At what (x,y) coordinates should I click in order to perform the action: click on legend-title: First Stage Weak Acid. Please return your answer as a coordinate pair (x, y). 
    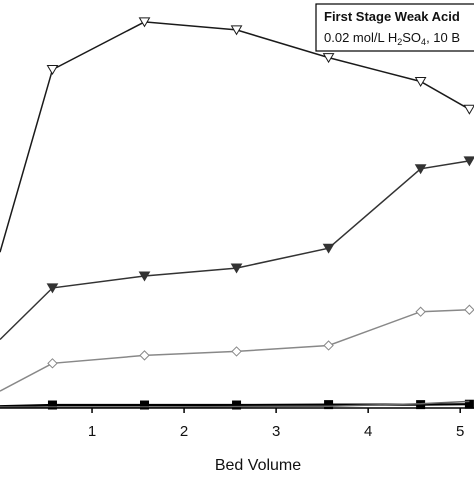
    Looking at the image, I should click on (392, 16).